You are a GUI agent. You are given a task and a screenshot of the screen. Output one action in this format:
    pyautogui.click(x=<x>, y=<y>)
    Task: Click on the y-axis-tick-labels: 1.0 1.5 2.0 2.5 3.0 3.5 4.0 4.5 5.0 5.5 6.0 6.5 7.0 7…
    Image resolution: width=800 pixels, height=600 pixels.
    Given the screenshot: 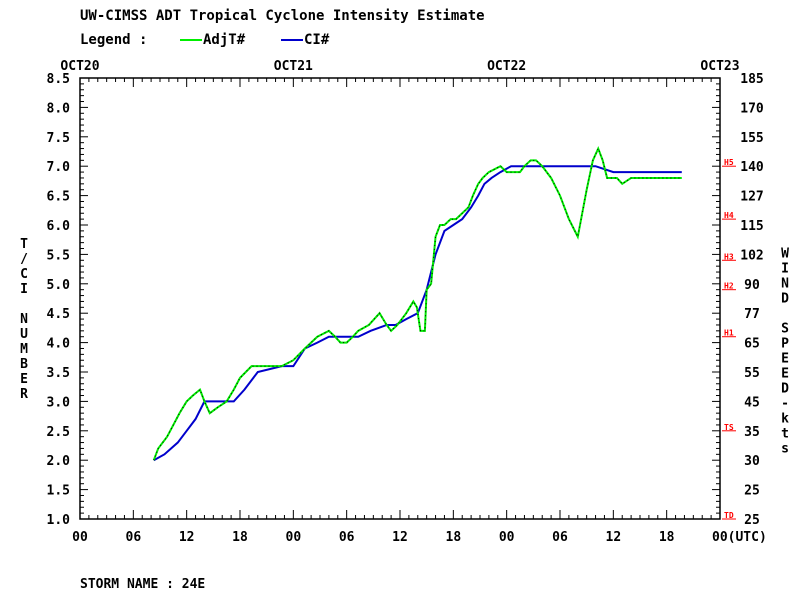 What is the action you would take?
    pyautogui.click(x=59, y=300)
    